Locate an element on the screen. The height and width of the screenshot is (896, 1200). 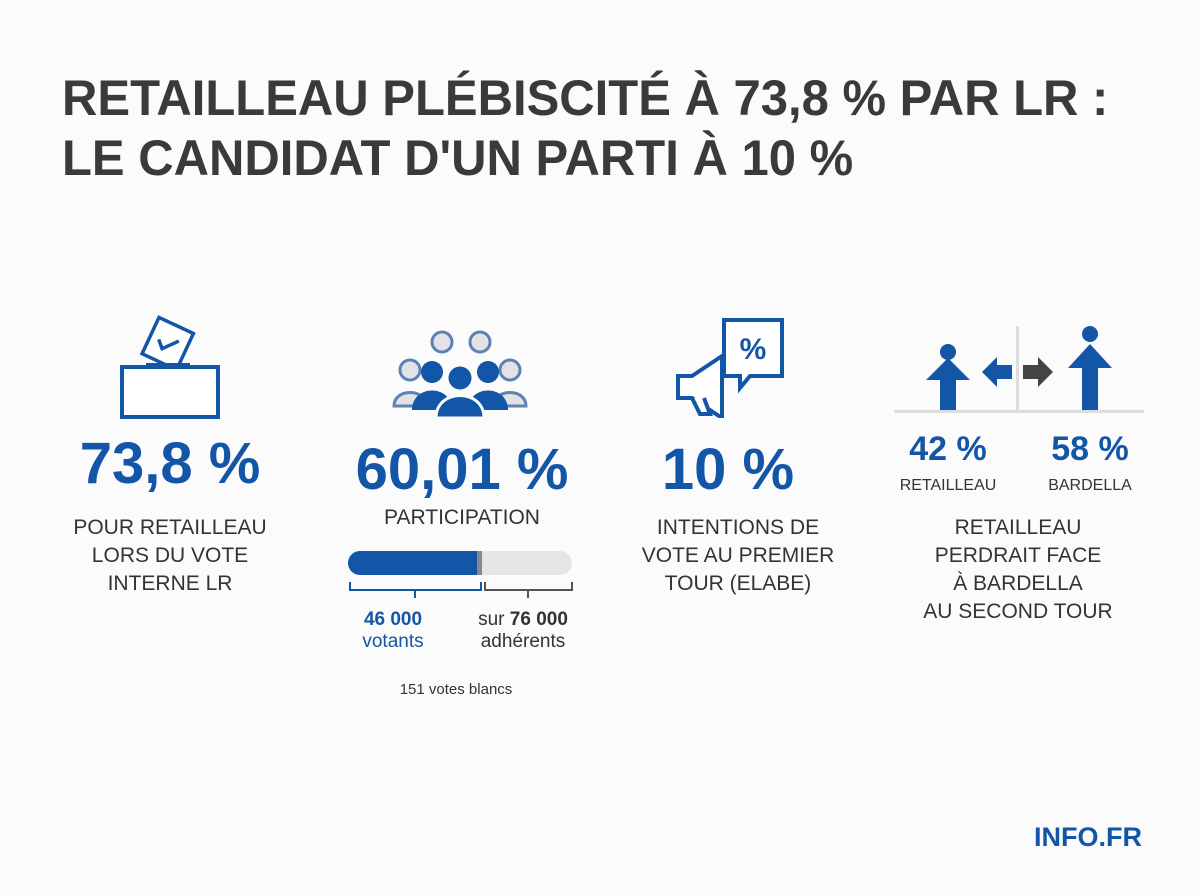
participation-value: 60,01 % is located at coordinates (462, 469).